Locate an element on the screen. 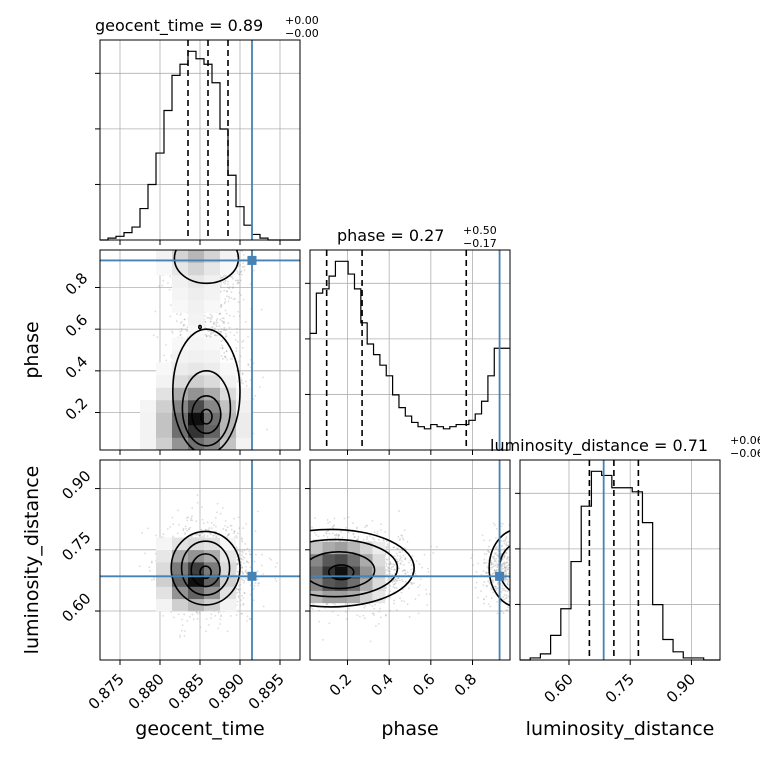 The width and height of the screenshot is (760, 760). grid-lines is located at coordinates (620, 560).